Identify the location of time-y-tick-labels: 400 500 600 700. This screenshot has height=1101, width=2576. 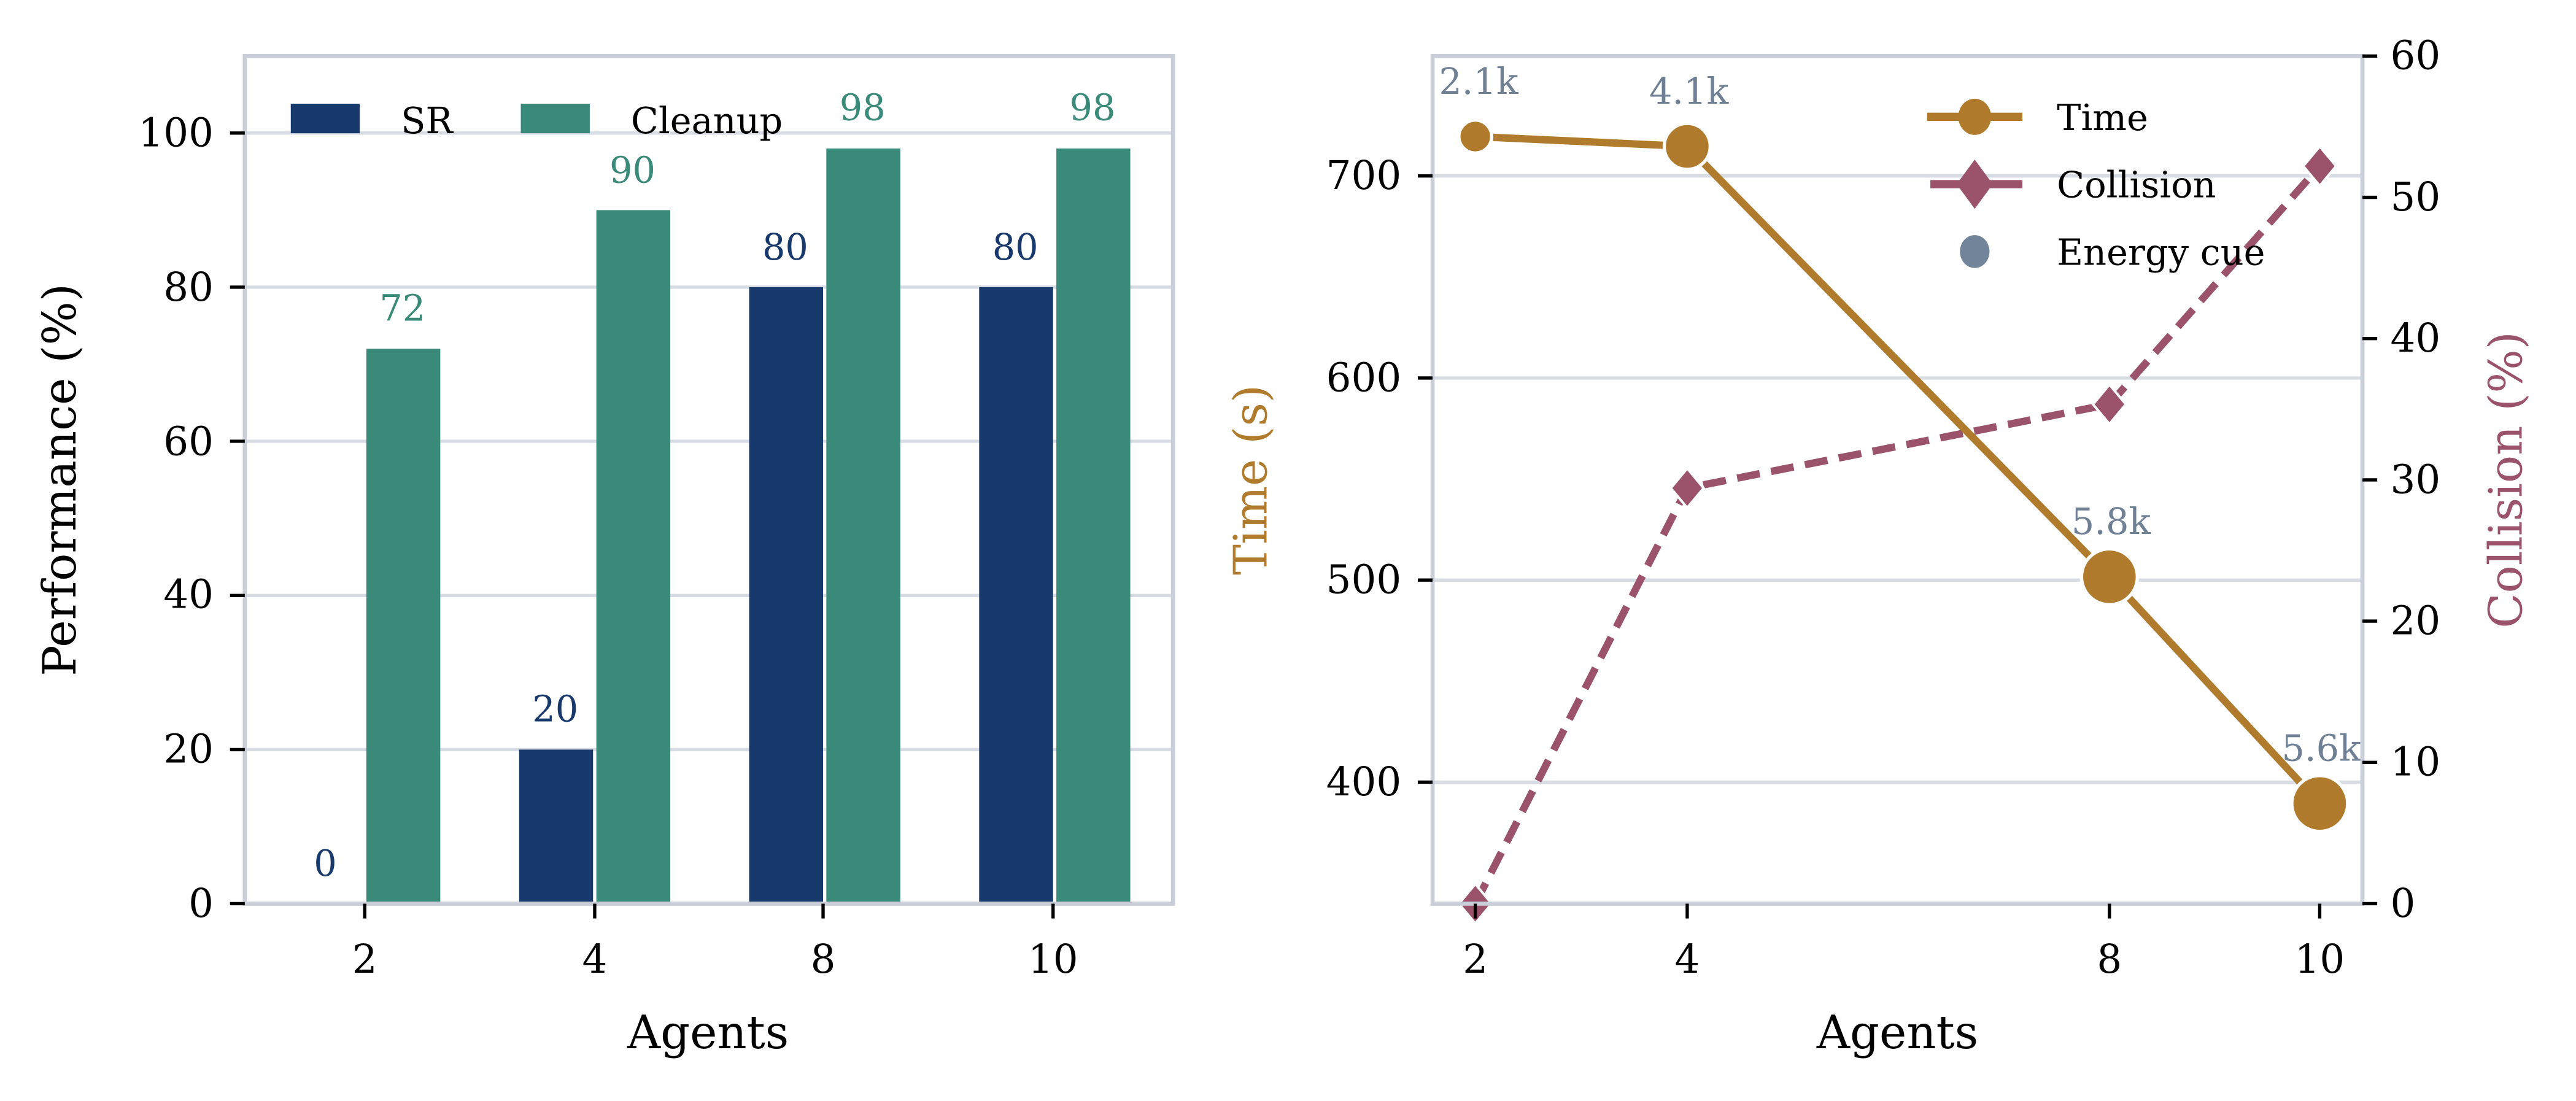
(1364, 479).